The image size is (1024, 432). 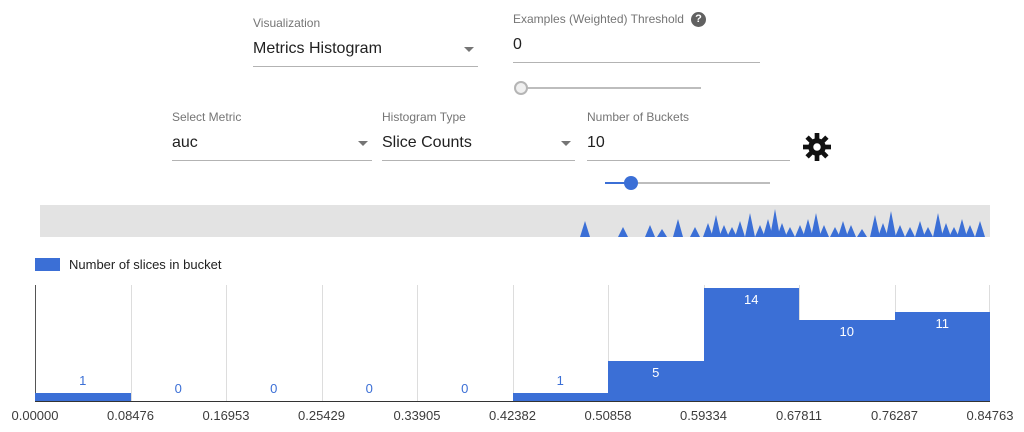 I want to click on x-axis-label: 0.16953, so click(x=226, y=415).